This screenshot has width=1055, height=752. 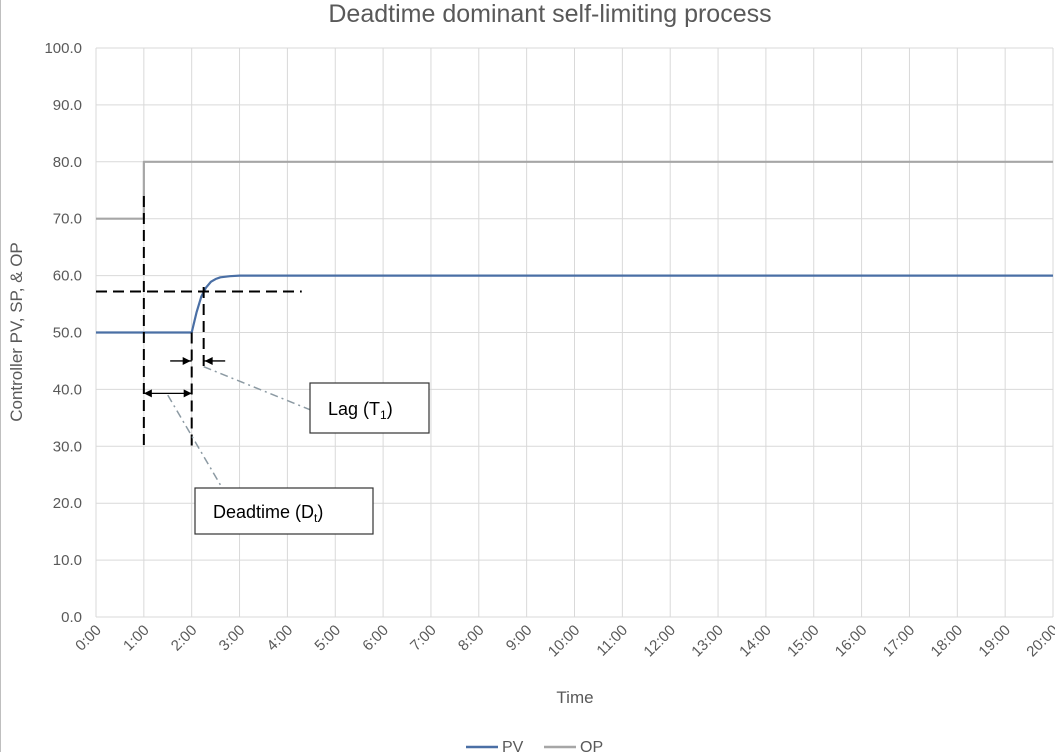 What do you see at coordinates (574, 190) in the screenshot?
I see `series-line-op` at bounding box center [574, 190].